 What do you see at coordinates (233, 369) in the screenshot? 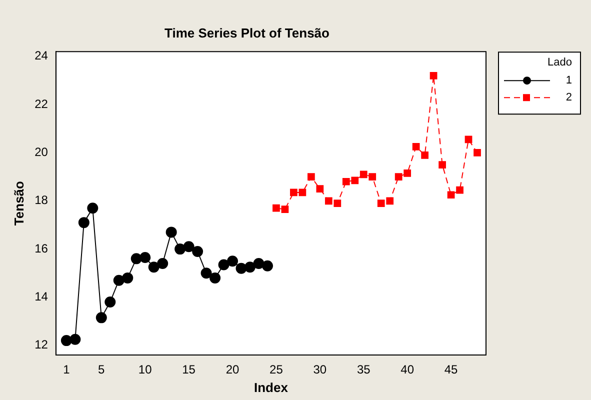
I see `x-tick-label: 20` at bounding box center [233, 369].